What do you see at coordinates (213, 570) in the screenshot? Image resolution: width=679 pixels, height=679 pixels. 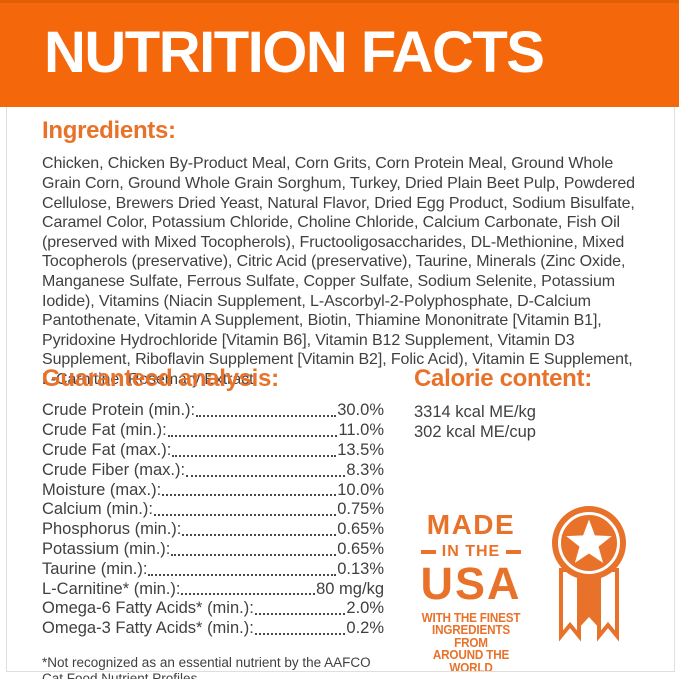 I see `analysis-row: Taurine (min.): 0.13%` at bounding box center [213, 570].